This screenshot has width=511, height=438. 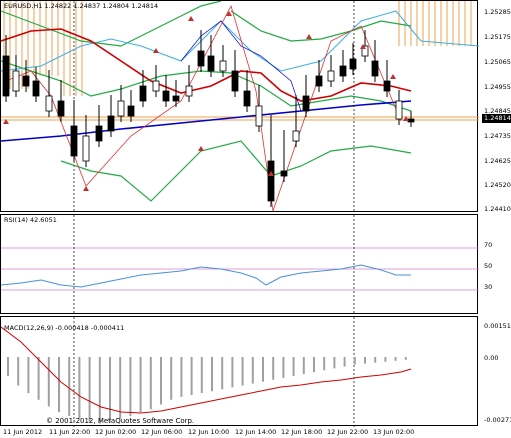 What do you see at coordinates (497, 209) in the screenshot?
I see `price-tick: 1.24410` at bounding box center [497, 209].